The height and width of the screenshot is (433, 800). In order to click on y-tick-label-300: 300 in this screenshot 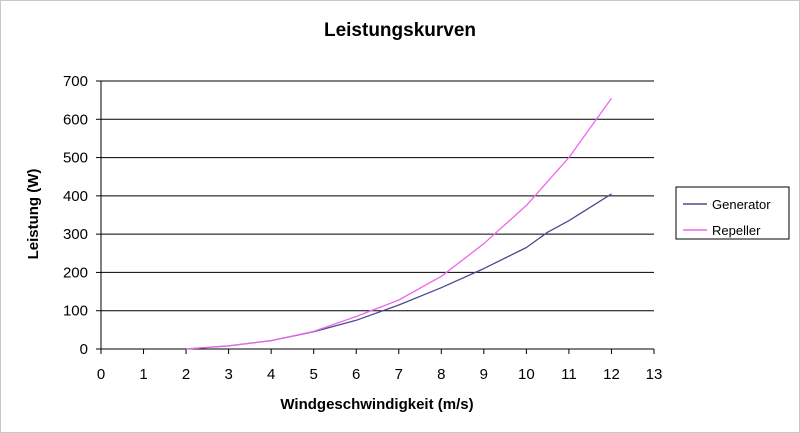, I will do `click(75, 234)`.